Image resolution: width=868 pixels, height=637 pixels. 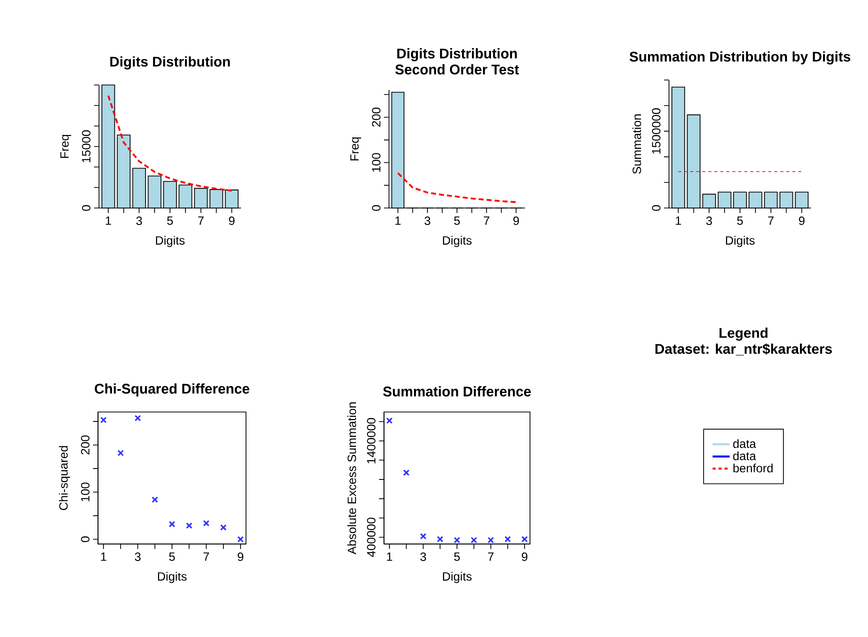 I want to click on chart-title: Summation Difference, so click(x=457, y=391).